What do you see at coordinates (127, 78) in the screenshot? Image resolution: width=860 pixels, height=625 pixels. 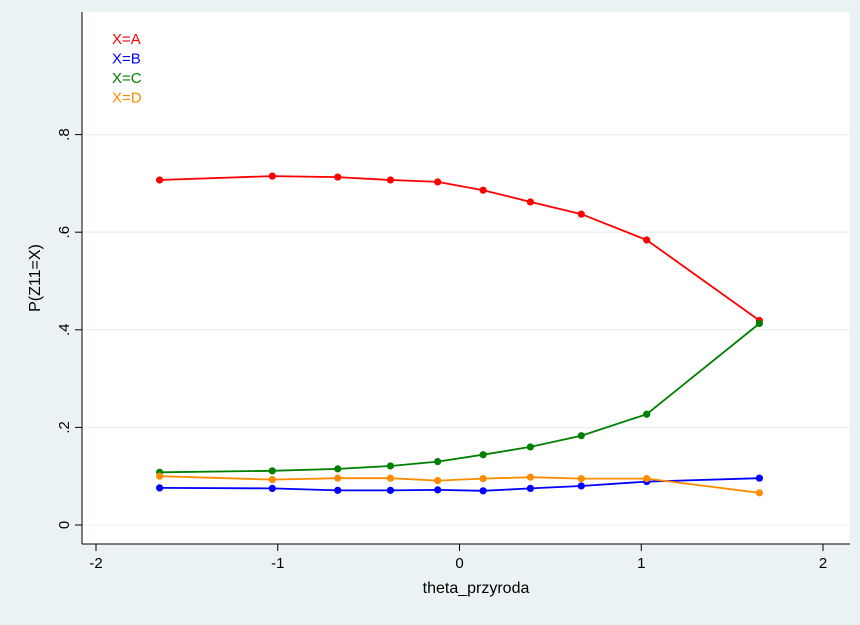 I see `legend-entry: X=C` at bounding box center [127, 78].